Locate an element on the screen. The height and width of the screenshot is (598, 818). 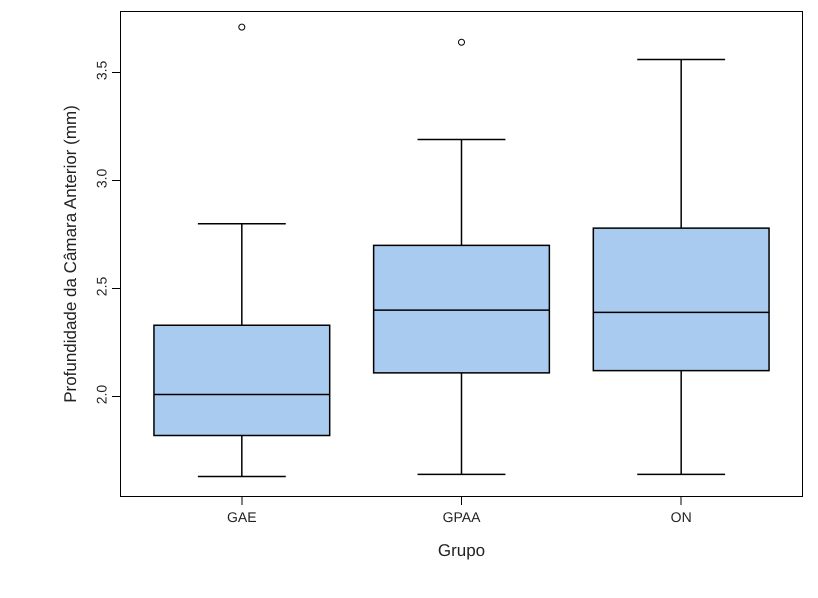
x-tick-label: GPAA is located at coordinates (462, 516).